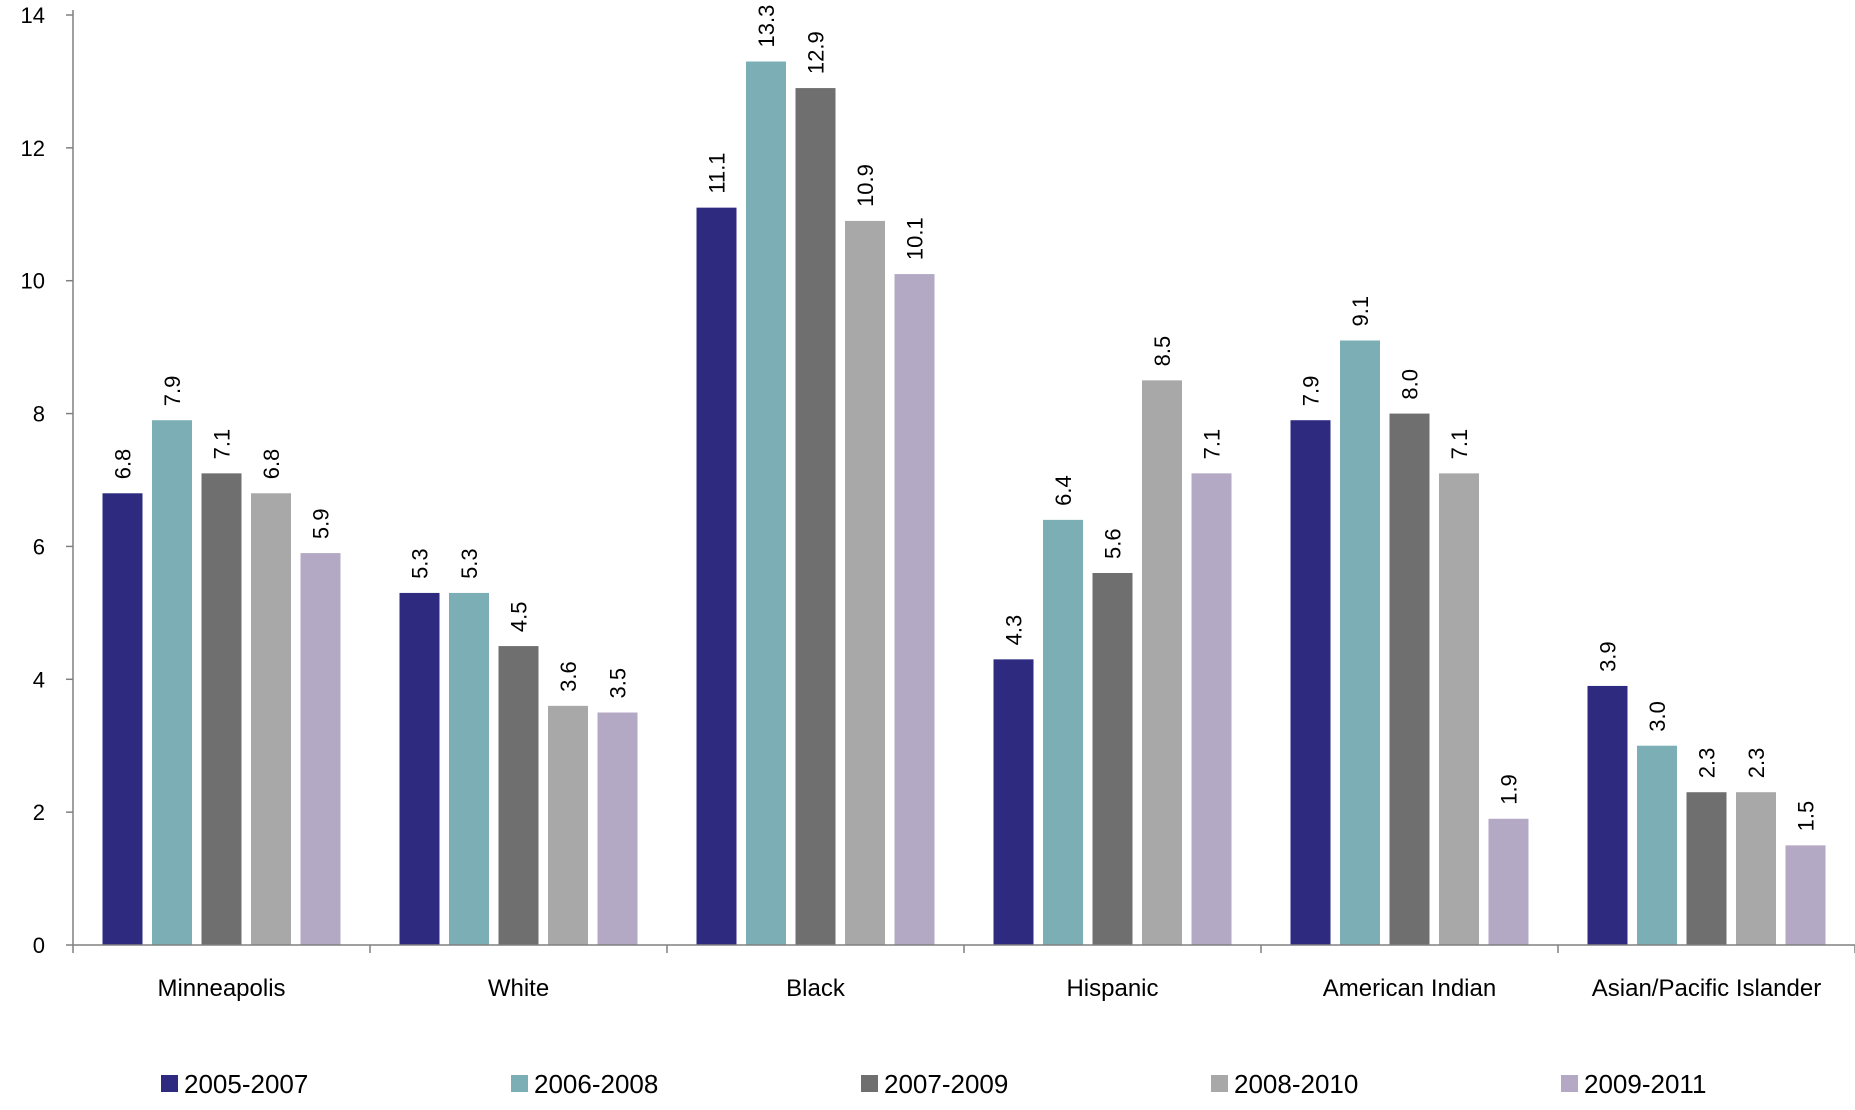  Describe the element at coordinates (1409, 988) in the screenshot. I see `x-tick-label: American Indian` at that location.